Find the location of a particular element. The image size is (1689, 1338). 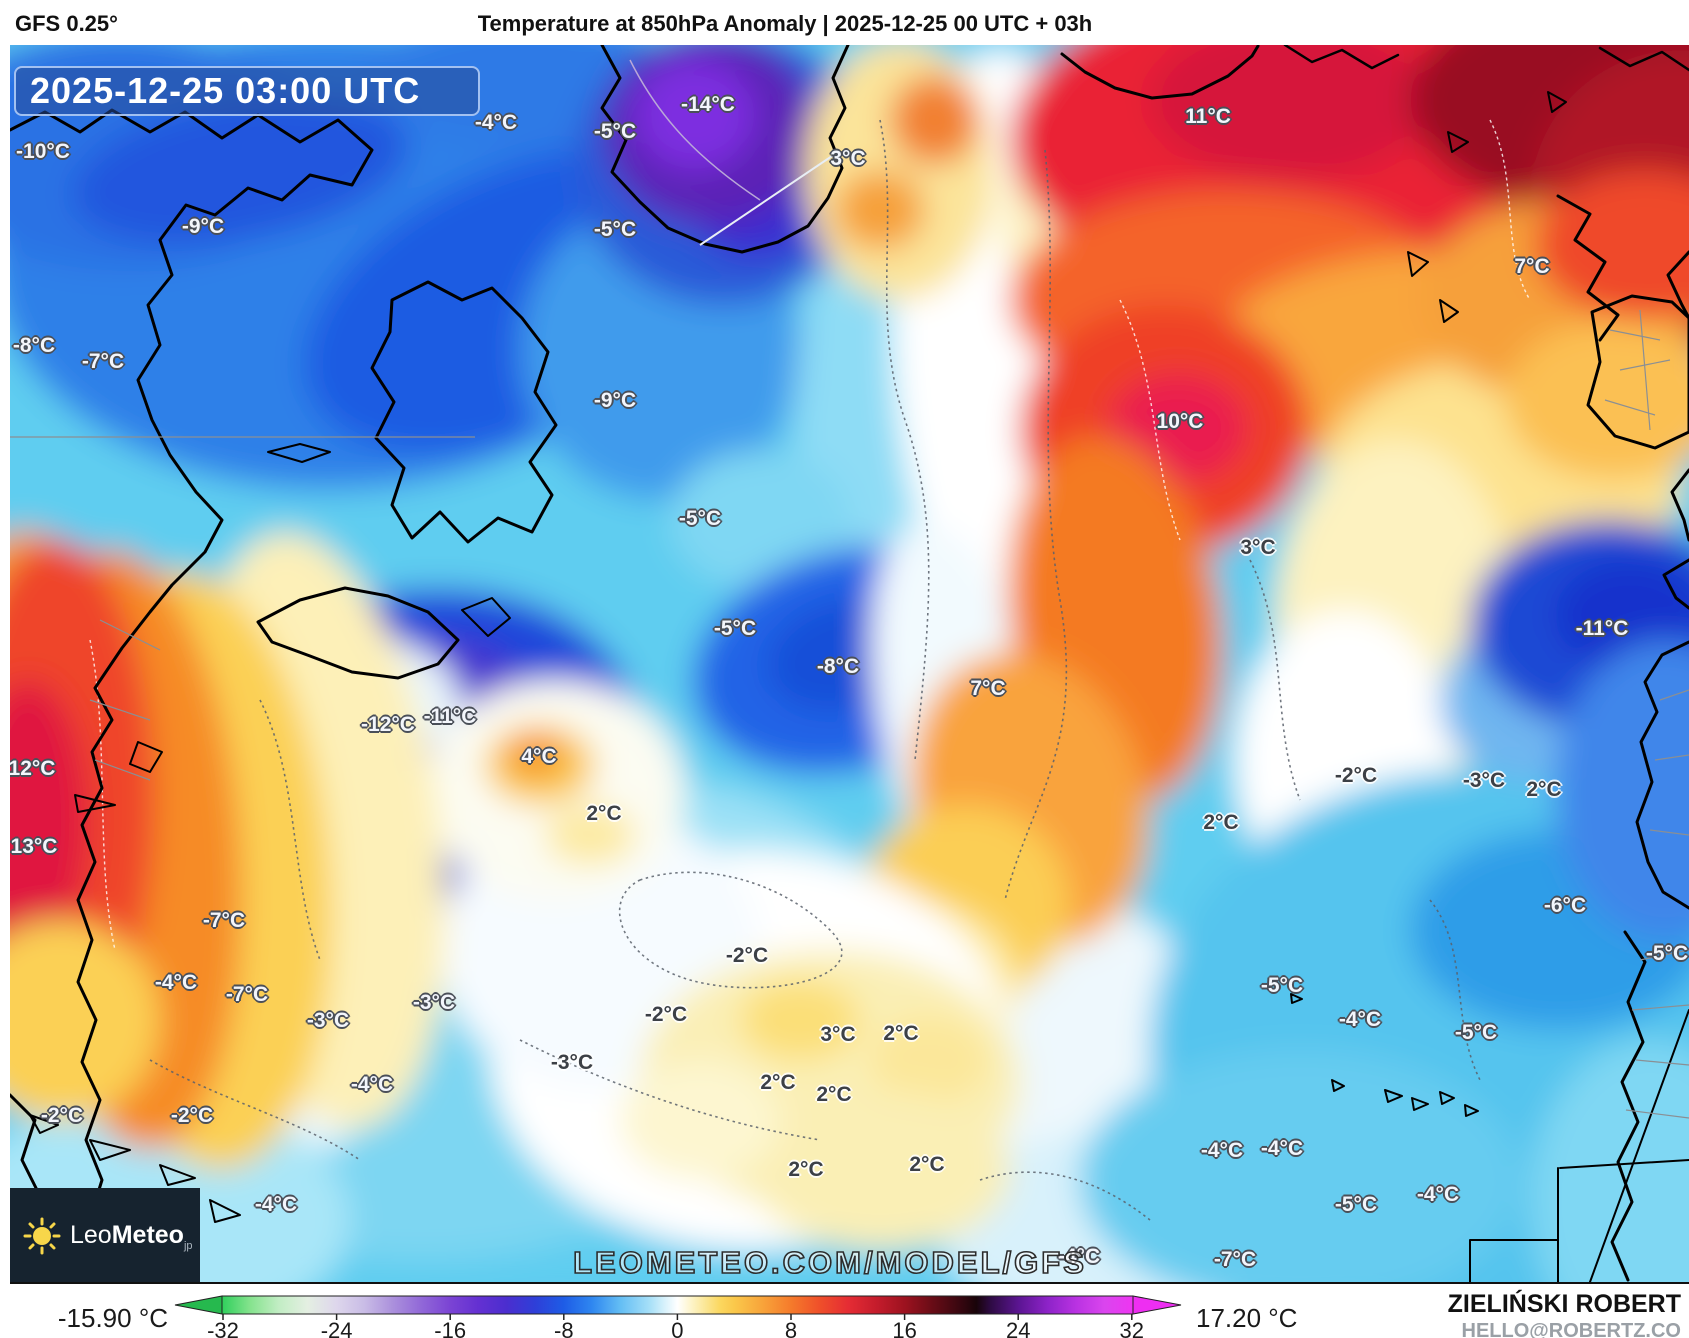

temp-label: 12°C is located at coordinates (33, 768).